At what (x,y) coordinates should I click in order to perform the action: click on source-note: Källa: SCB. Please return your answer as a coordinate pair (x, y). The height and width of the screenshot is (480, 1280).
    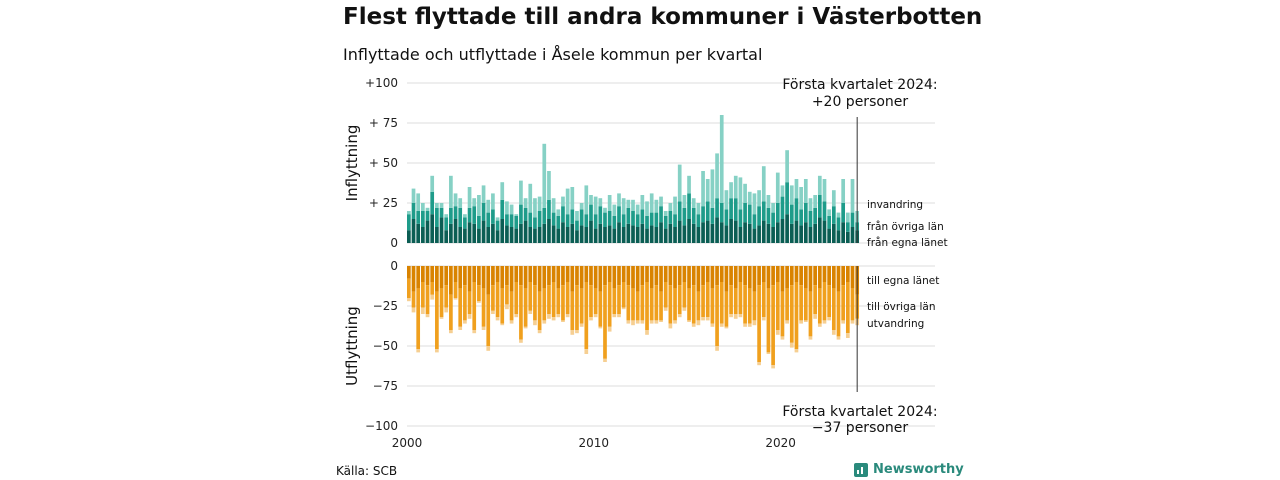
    Looking at the image, I should click on (367, 471).